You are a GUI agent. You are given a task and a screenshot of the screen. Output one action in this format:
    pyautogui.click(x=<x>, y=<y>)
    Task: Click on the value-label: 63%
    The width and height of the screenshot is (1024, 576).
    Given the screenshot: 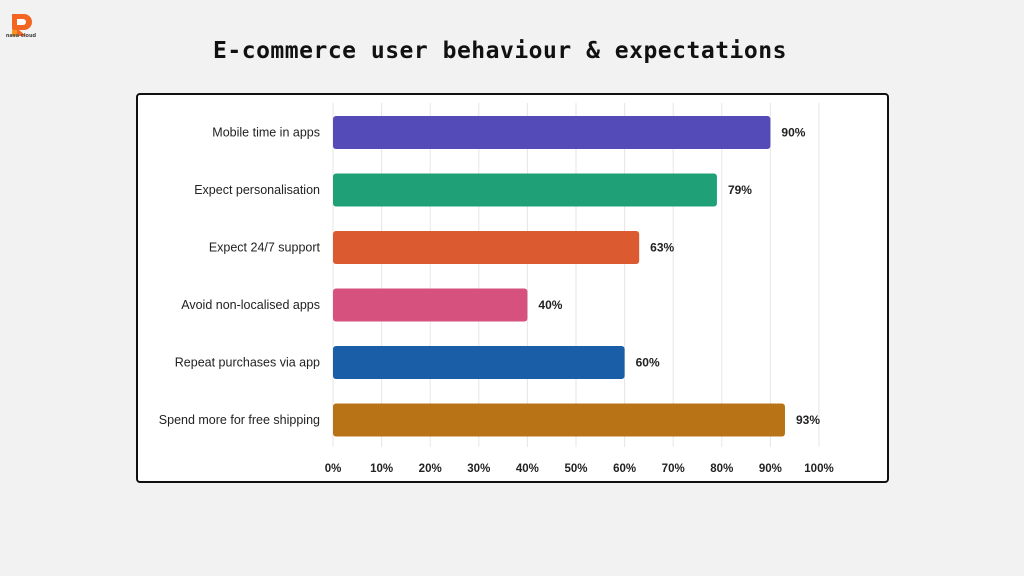 What is the action you would take?
    pyautogui.click(x=662, y=248)
    